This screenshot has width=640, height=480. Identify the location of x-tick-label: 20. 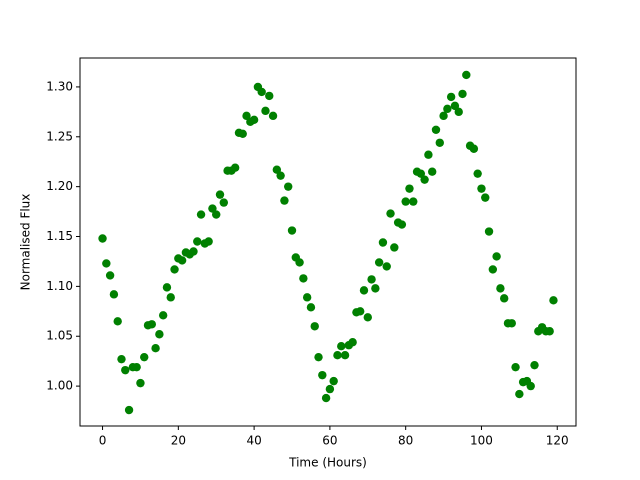
(178, 441).